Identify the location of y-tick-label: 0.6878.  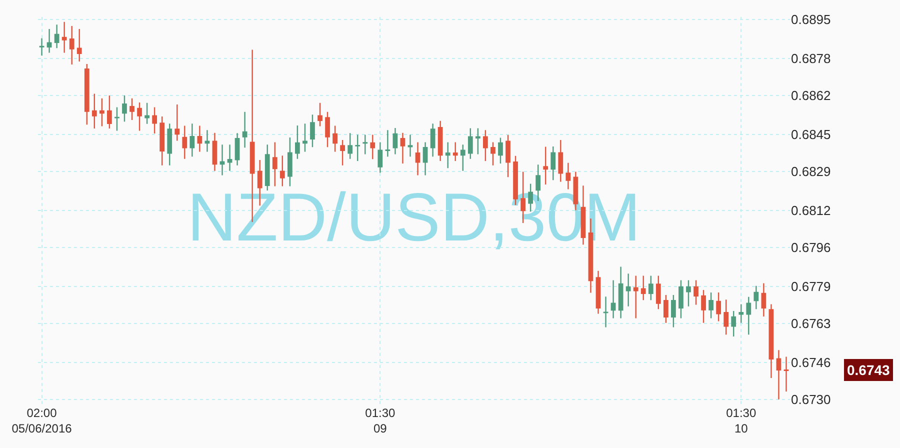
(811, 58).